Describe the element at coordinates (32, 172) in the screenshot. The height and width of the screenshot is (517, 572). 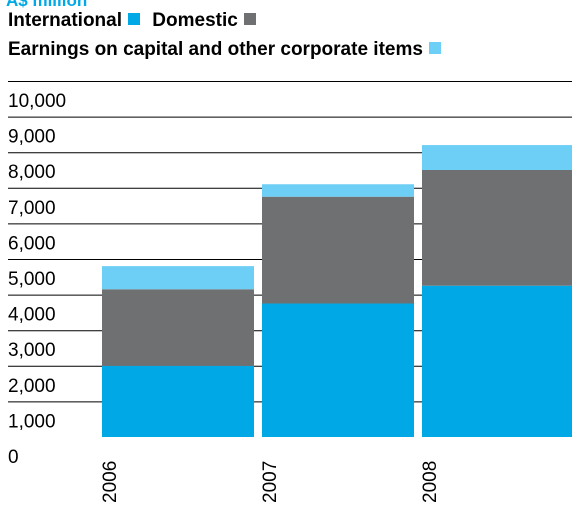
I see `y-tick-label: 8,000` at that location.